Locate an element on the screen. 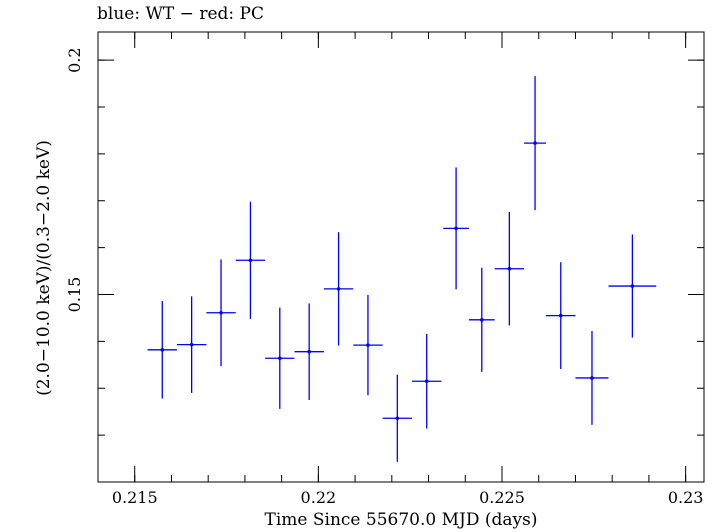 This screenshot has height=532, width=715. y-tick-label: 0.15 is located at coordinates (74, 295).